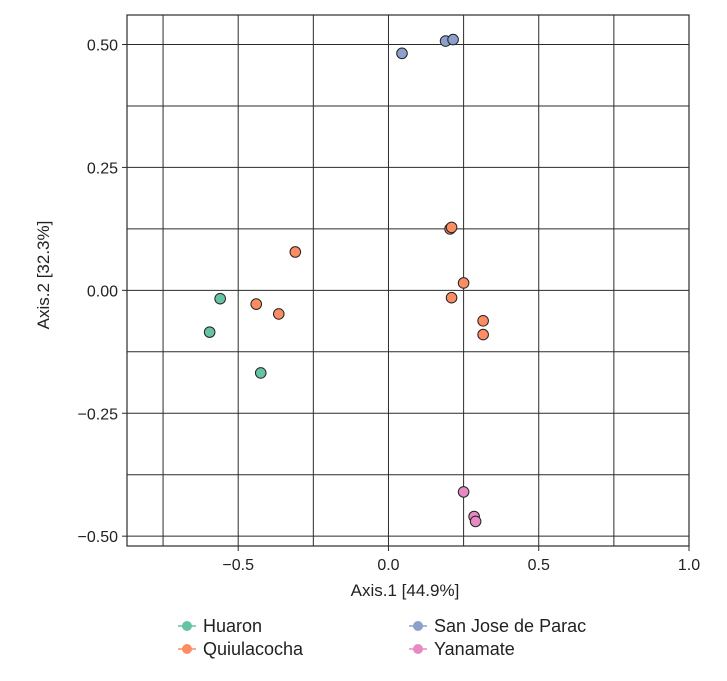 The image size is (727, 681). What do you see at coordinates (98, 414) in the screenshot?
I see `y-tick-label: −0.25` at bounding box center [98, 414].